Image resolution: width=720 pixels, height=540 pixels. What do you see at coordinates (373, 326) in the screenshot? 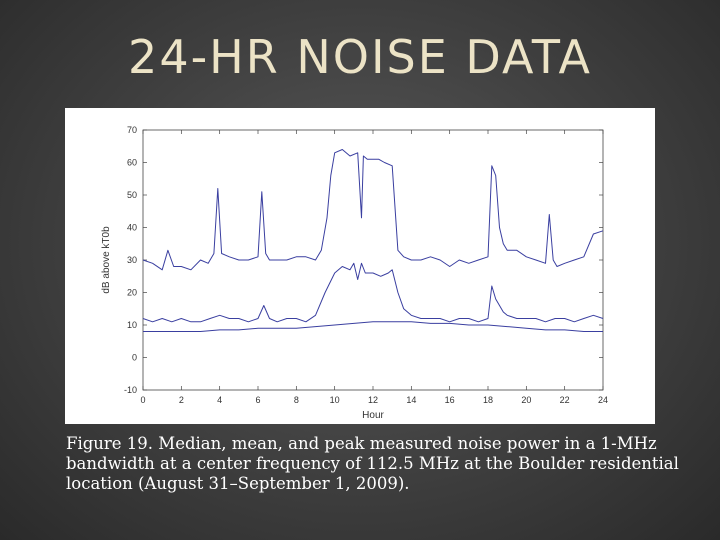
I see `median-series-line` at bounding box center [373, 326].